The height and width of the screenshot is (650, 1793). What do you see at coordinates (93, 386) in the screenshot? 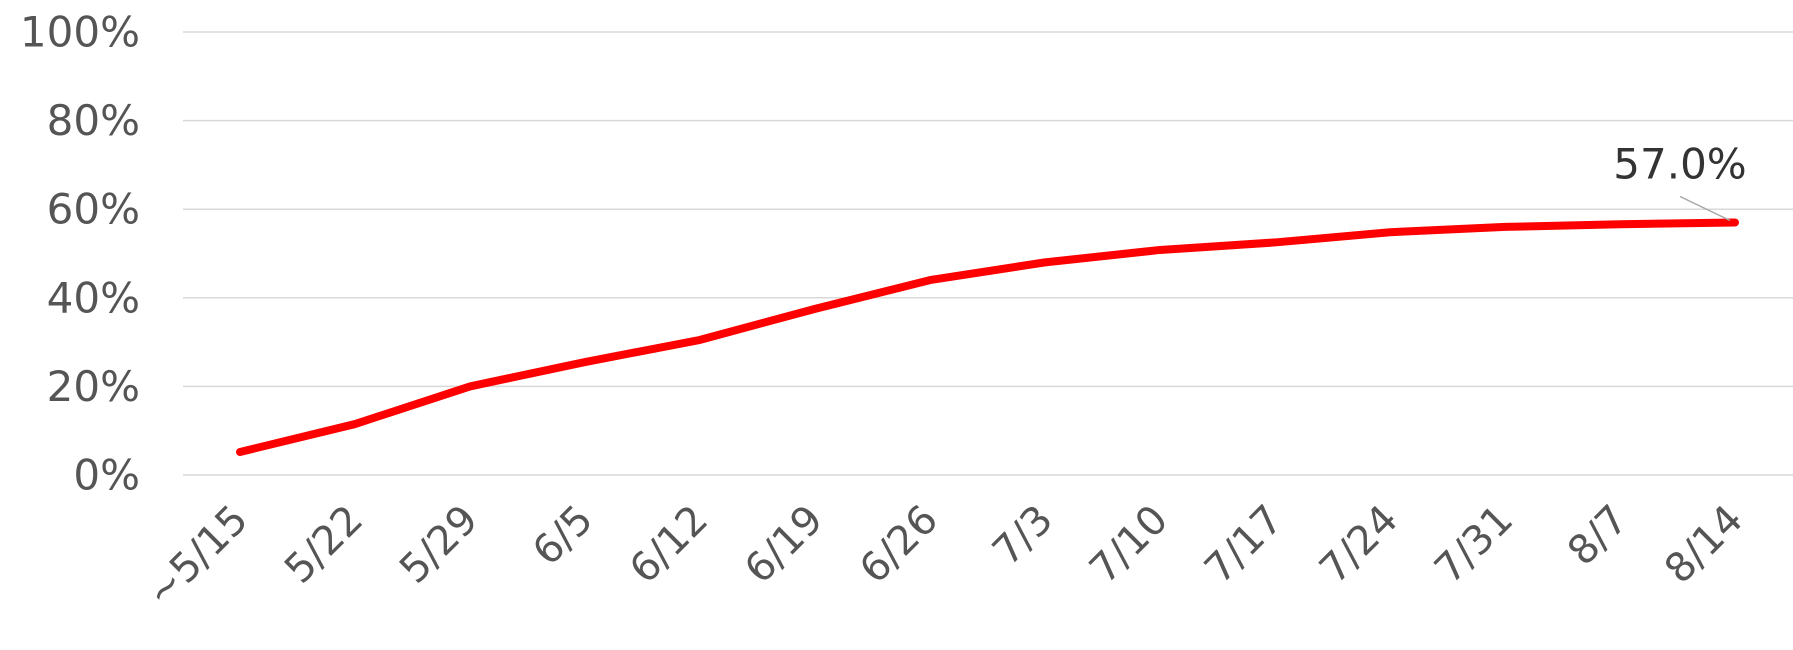
I see `y-tick-label: 20%` at bounding box center [93, 386].